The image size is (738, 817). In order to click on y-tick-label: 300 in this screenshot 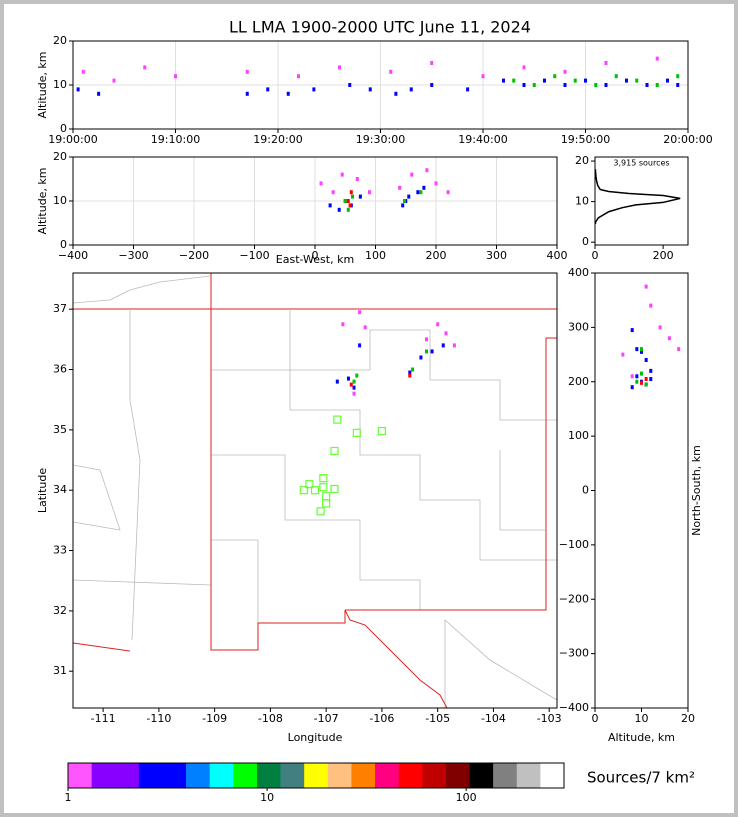, I will do `click(578, 326)`.